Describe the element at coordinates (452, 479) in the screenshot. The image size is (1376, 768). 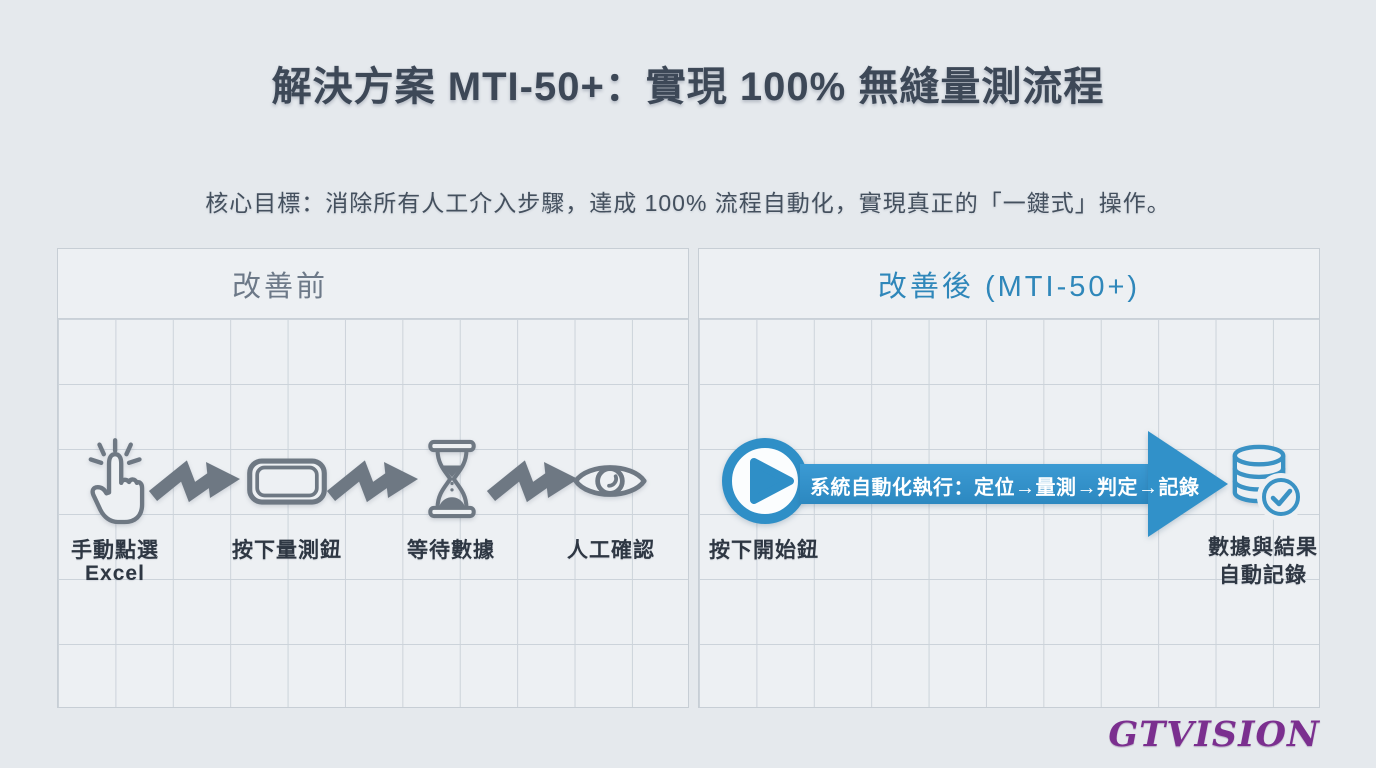
I see `hourglass-icon` at that location.